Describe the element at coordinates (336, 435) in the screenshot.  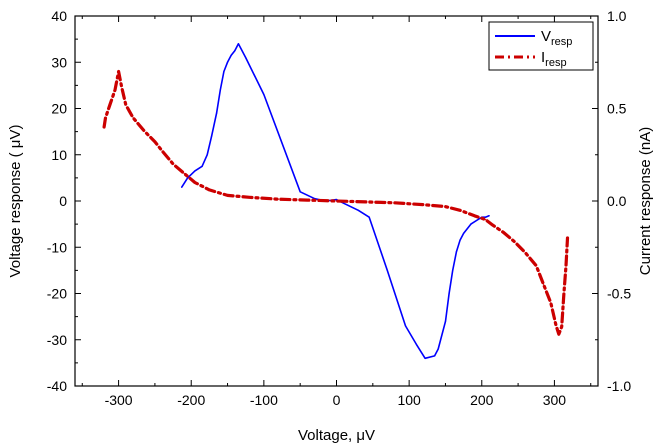
I see `x-axis-title: Voltage, μV` at that location.